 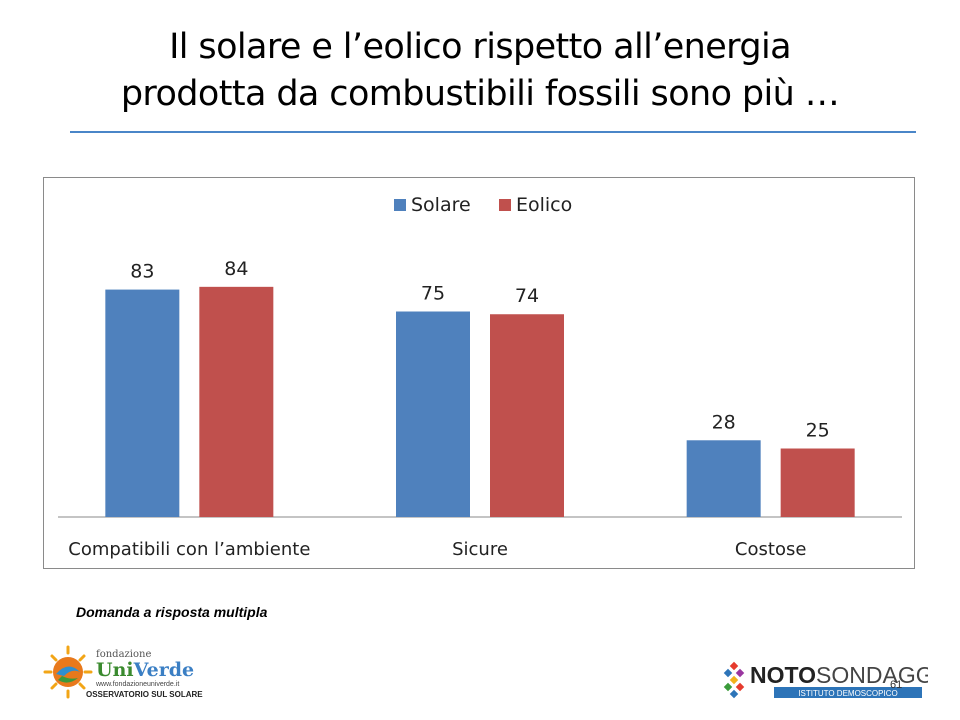 What do you see at coordinates (818, 431) in the screenshot?
I see `data-label-eolico-2: 25` at bounding box center [818, 431].